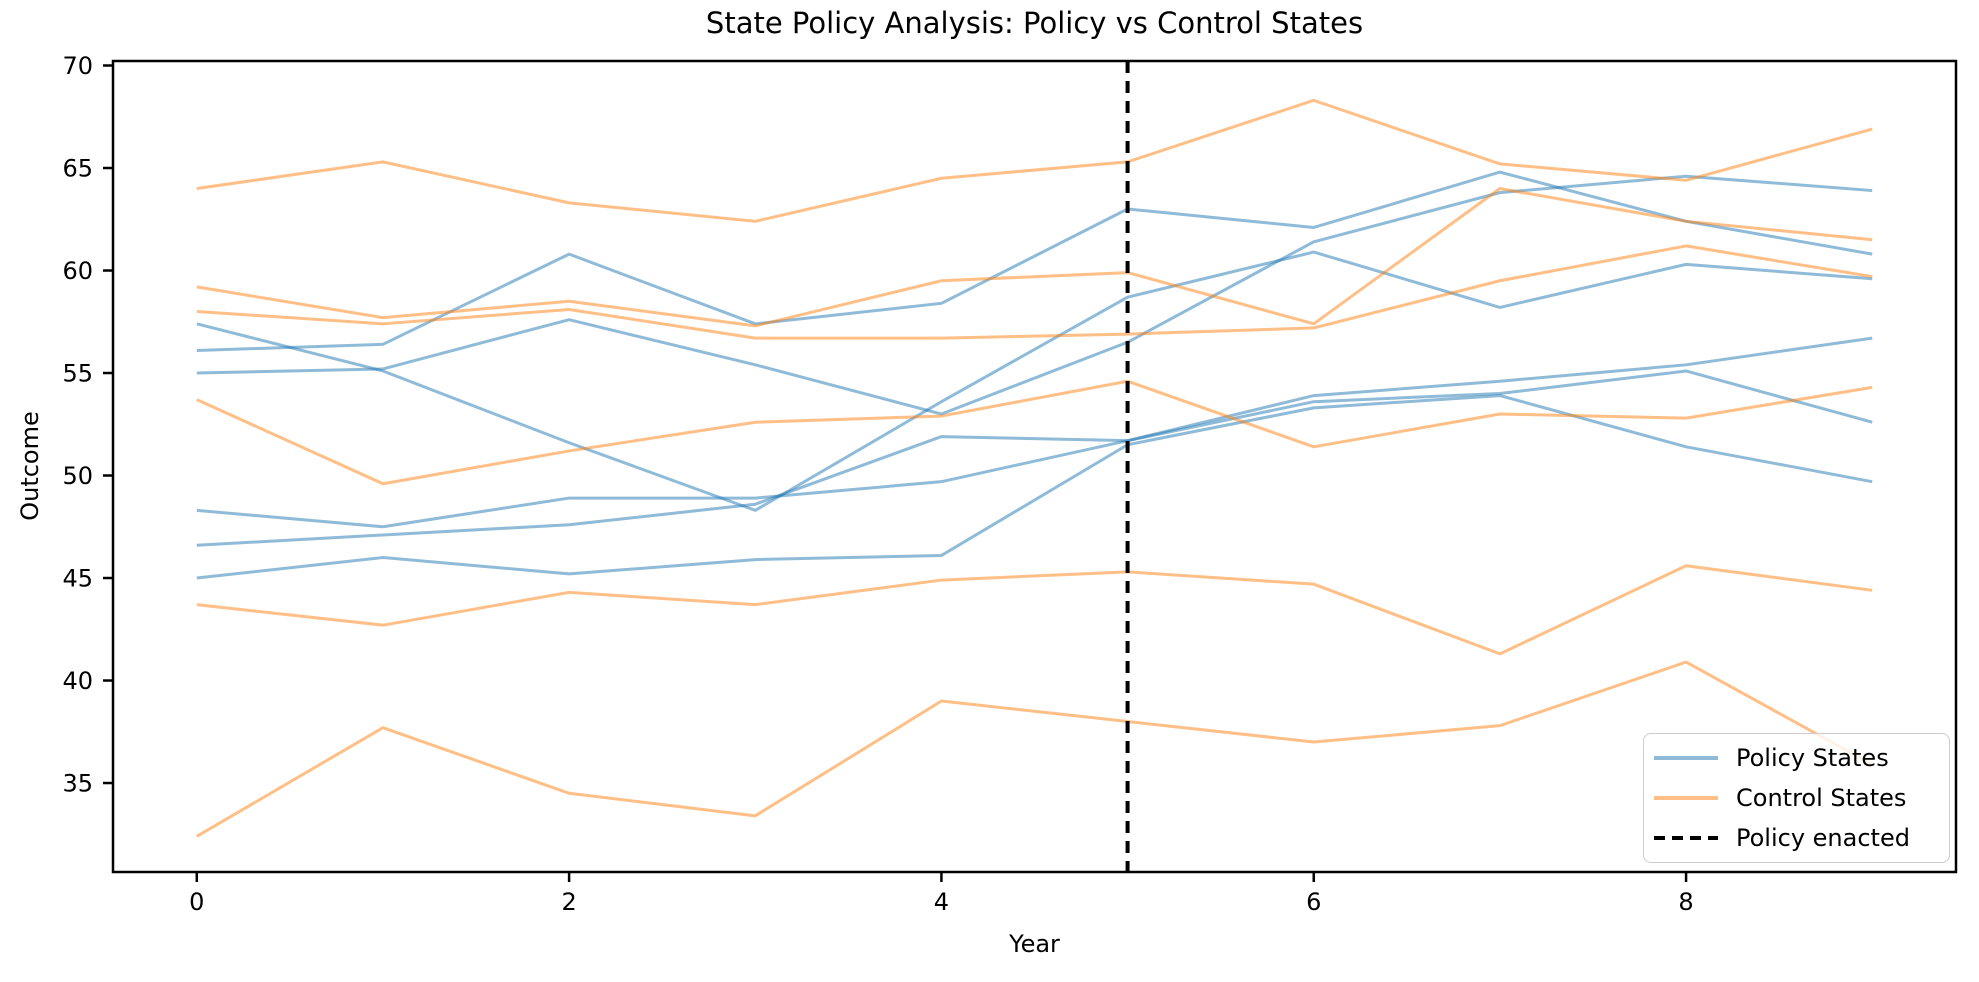  I want to click on legend-label: Policy enacted, so click(1823, 838).